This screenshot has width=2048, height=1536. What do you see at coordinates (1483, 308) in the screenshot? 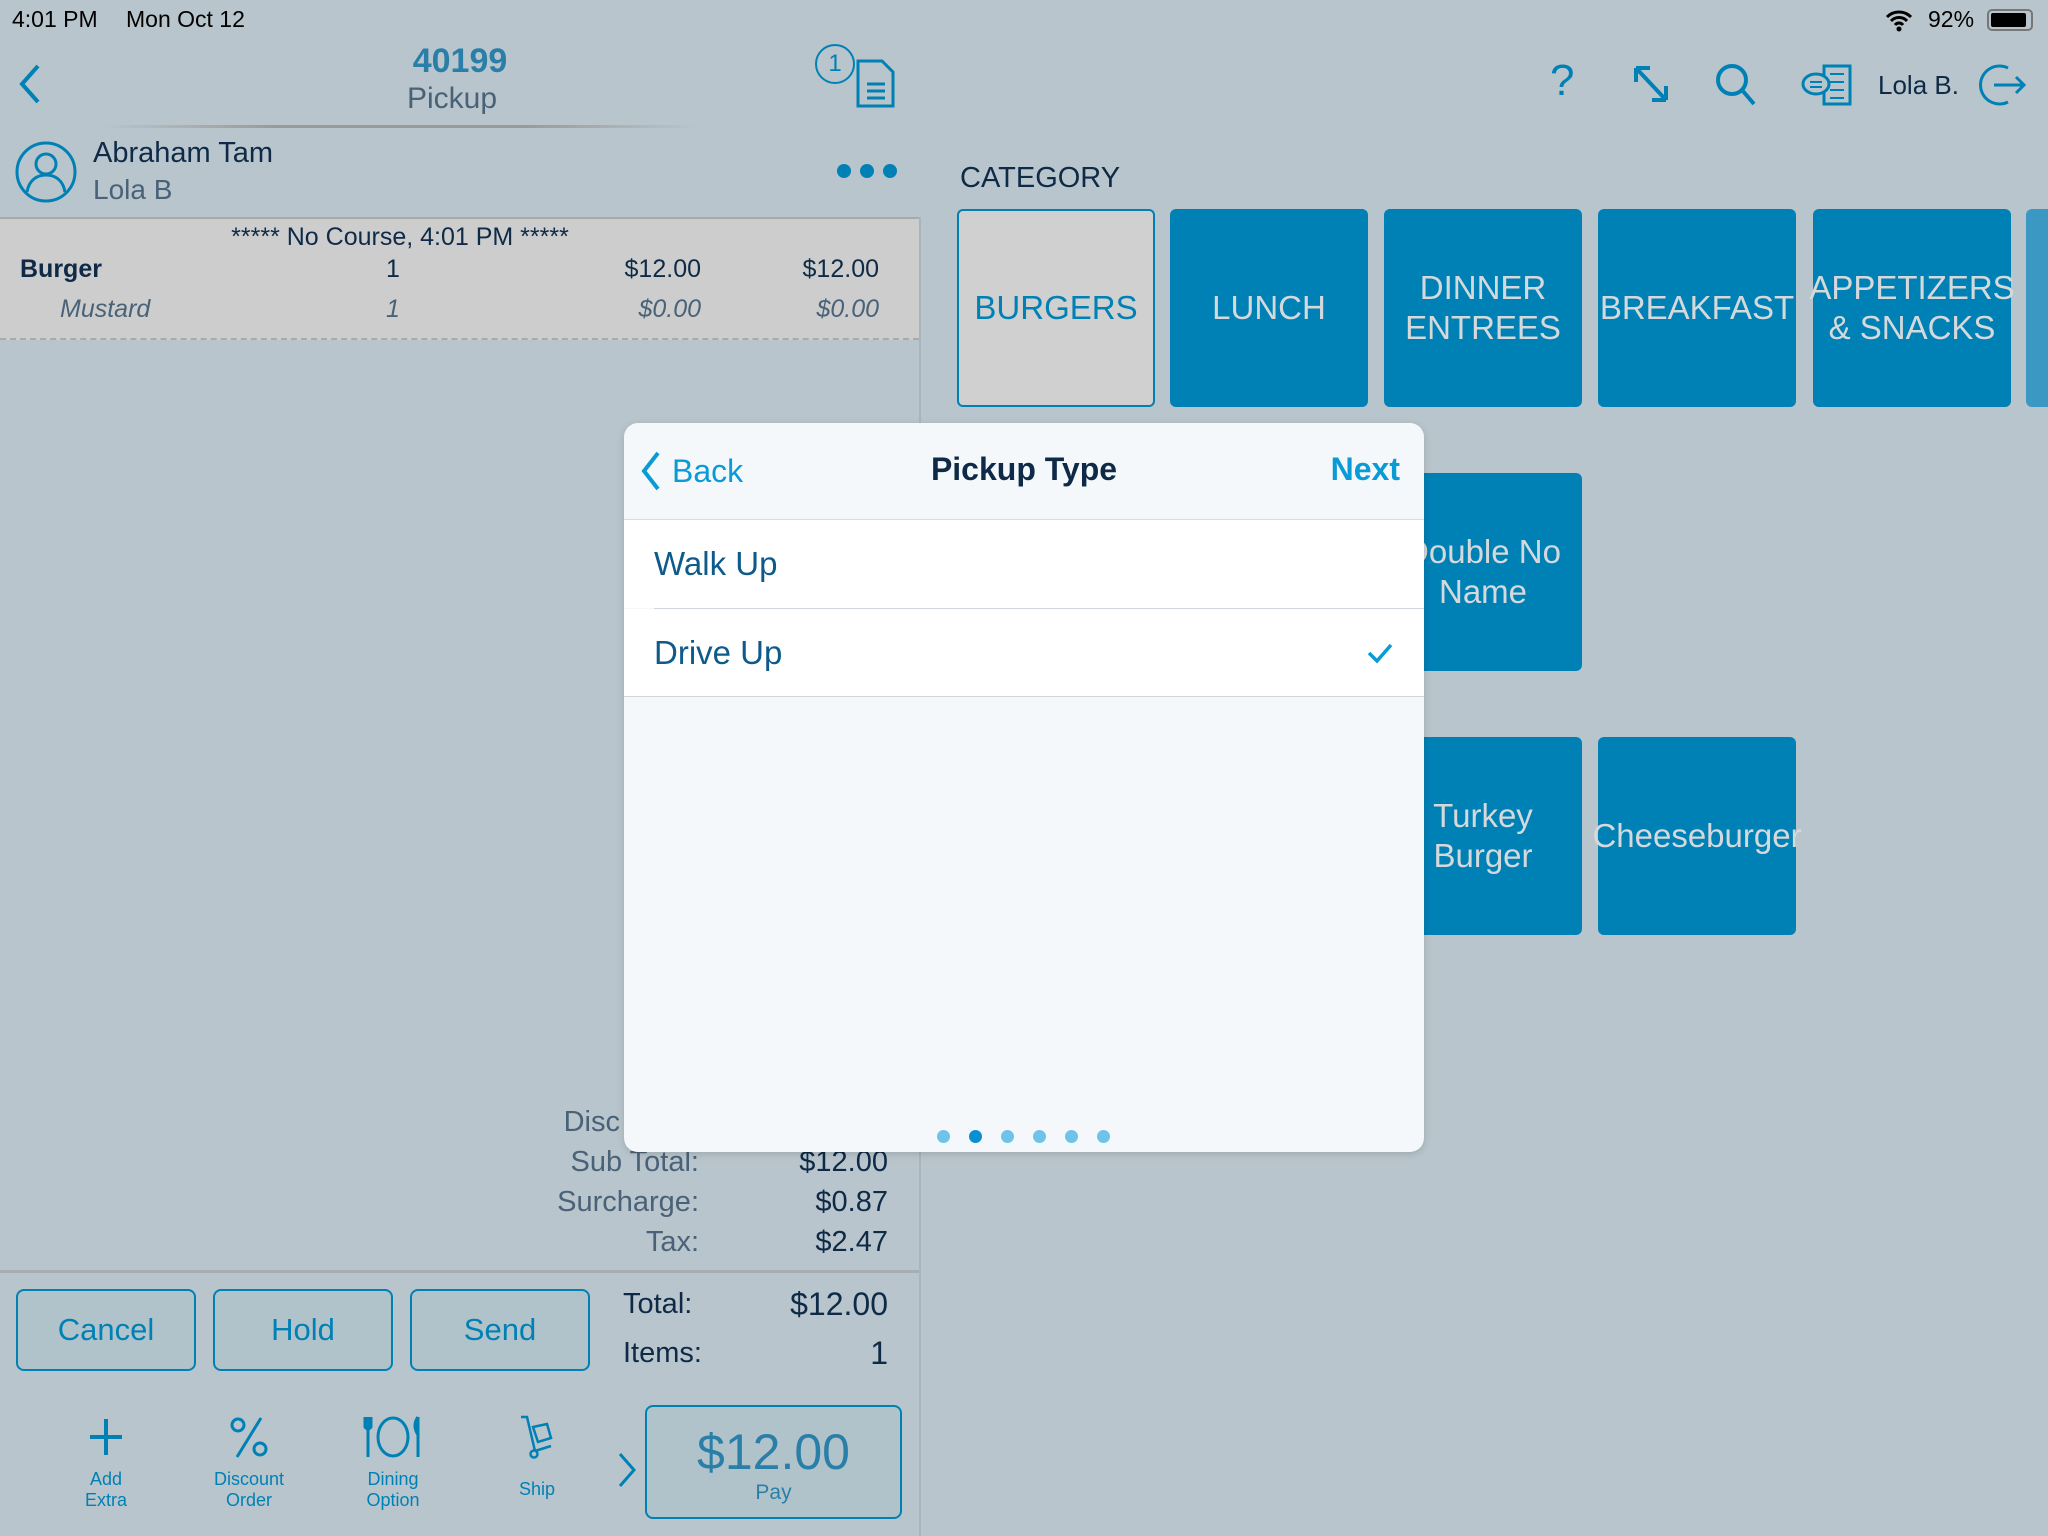
I see `category-dinner-entrees: DINNER ENTREES` at bounding box center [1483, 308].